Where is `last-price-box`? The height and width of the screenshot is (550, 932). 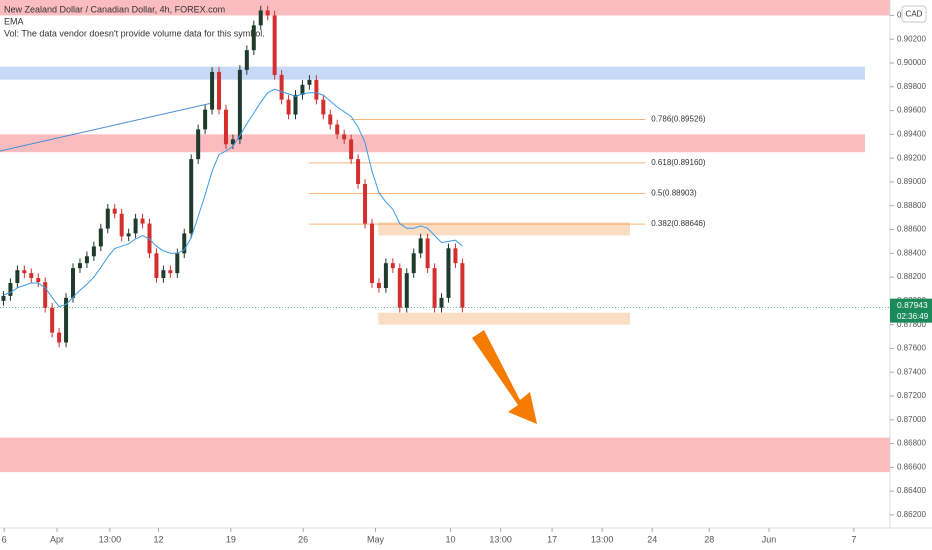
last-price-box is located at coordinates (911, 310).